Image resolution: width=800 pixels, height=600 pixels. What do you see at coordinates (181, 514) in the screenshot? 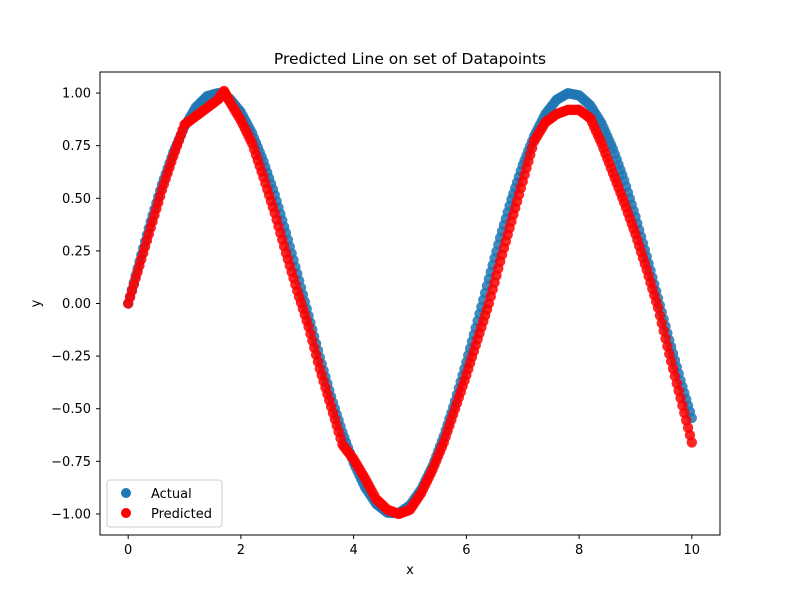
I see `legend-label-predicted: Predicted` at bounding box center [181, 514].